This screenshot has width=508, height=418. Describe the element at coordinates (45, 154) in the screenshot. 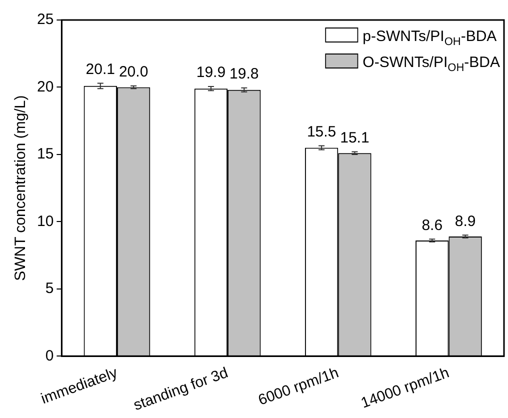

I see `y-tick-label: 15` at that location.